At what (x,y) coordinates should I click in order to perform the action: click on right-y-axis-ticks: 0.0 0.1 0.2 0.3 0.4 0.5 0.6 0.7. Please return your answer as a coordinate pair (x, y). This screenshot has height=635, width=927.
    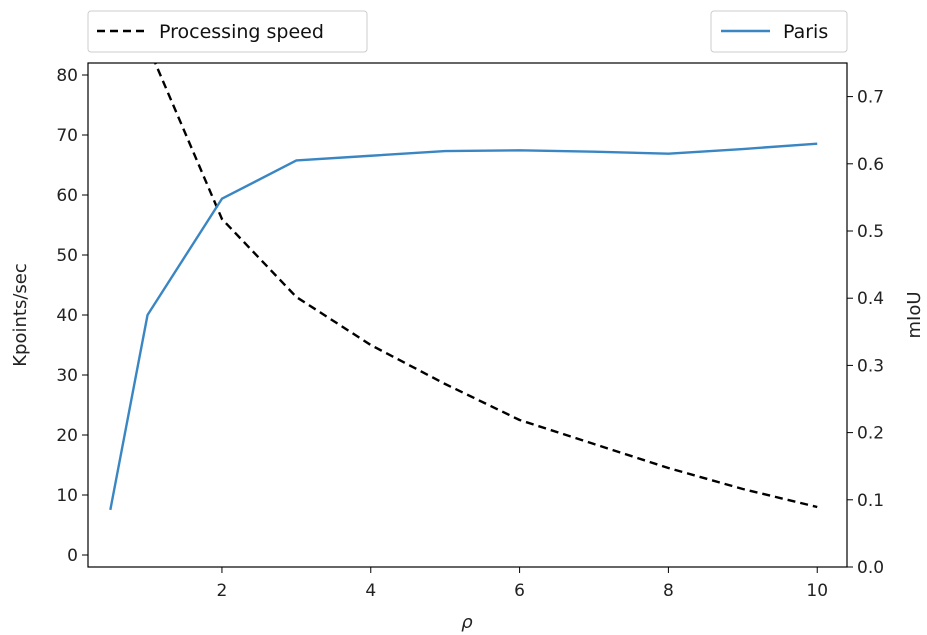
    Looking at the image, I should click on (865, 333).